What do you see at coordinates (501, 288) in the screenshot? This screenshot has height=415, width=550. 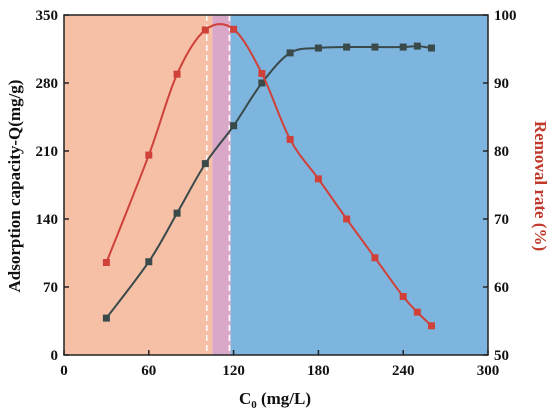 I see `right-y-tick-label: 60` at bounding box center [501, 288].